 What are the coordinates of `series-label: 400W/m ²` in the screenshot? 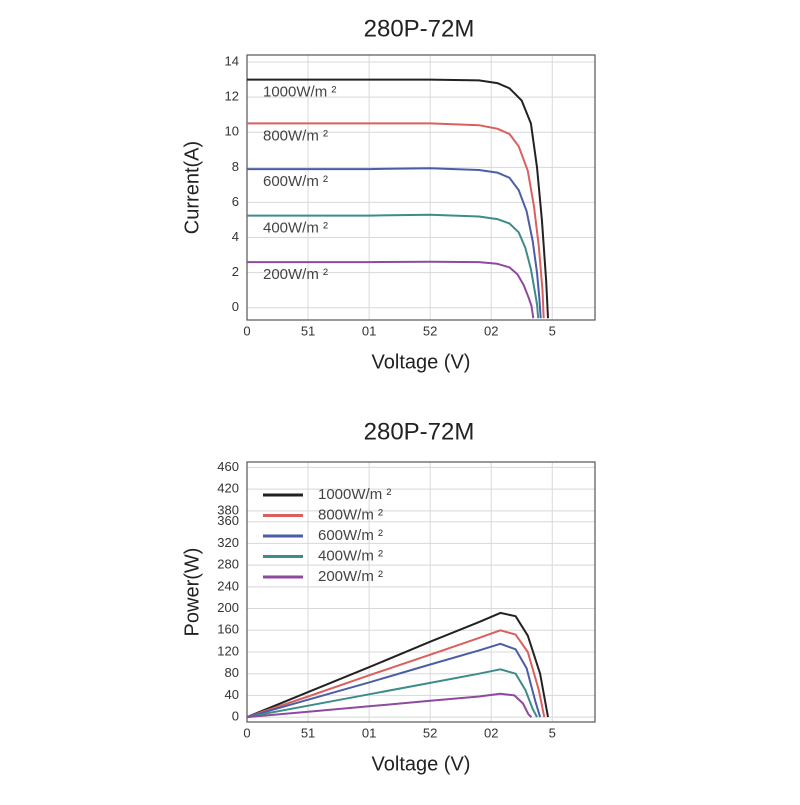 It's located at (295, 228).